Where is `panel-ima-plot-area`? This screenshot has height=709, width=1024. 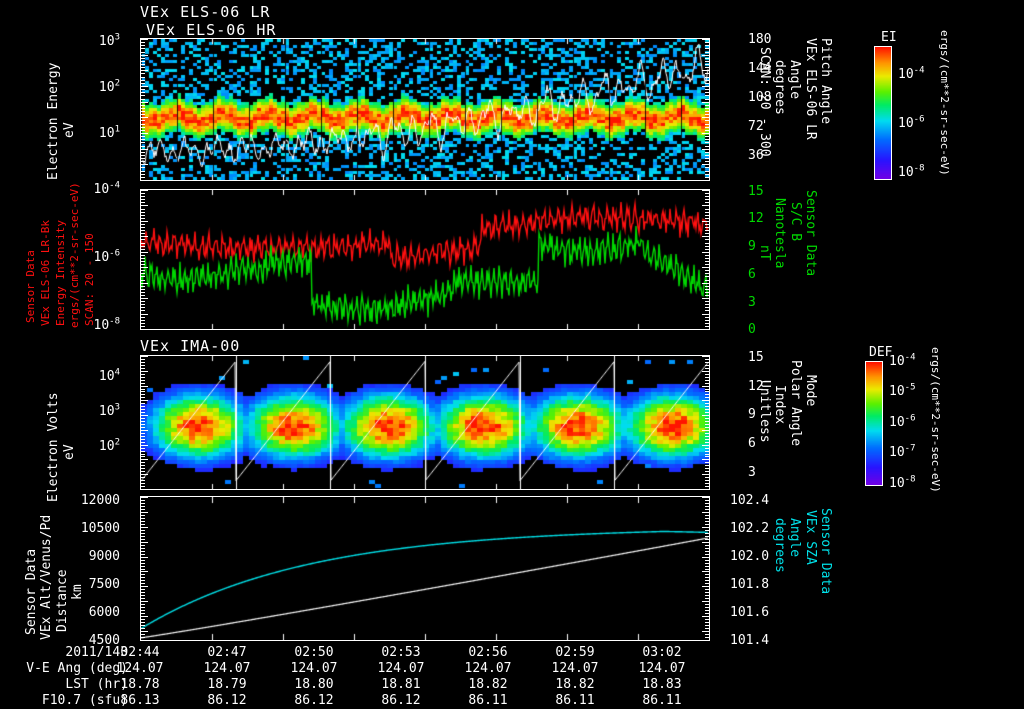 panel-ima-plot-area is located at coordinates (425, 422).